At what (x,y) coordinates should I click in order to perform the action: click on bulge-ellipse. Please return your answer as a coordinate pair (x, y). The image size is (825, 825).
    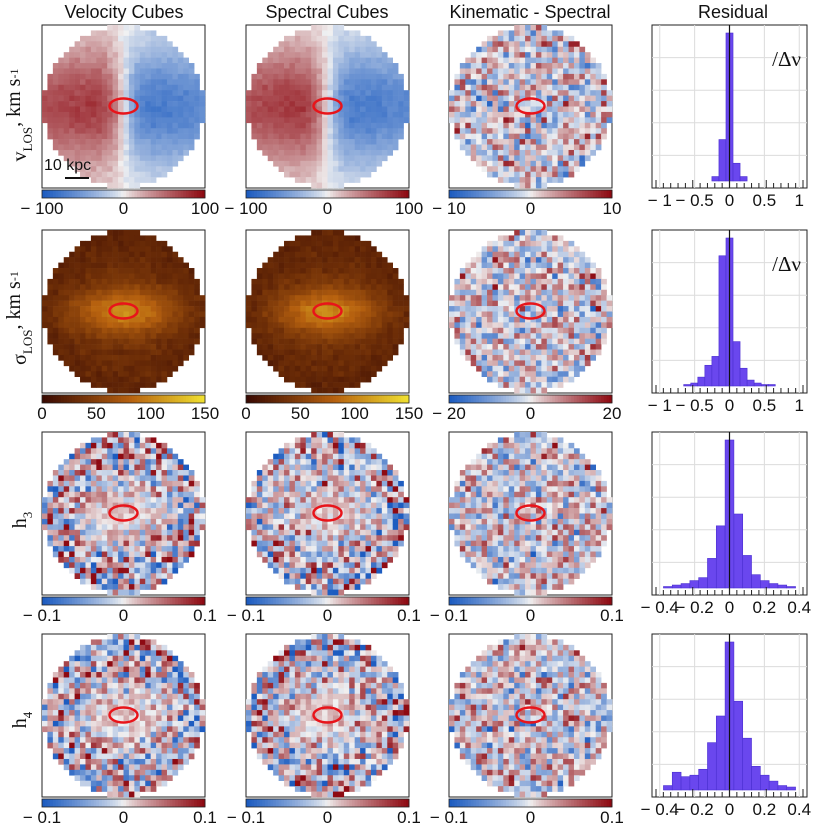
    Looking at the image, I should click on (327, 106).